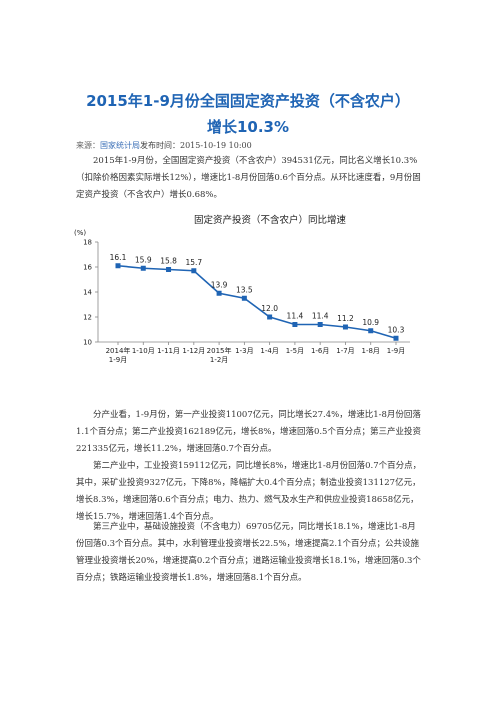  Describe the element at coordinates (244, 289) in the screenshot. I see `data-label: 13.5` at that location.